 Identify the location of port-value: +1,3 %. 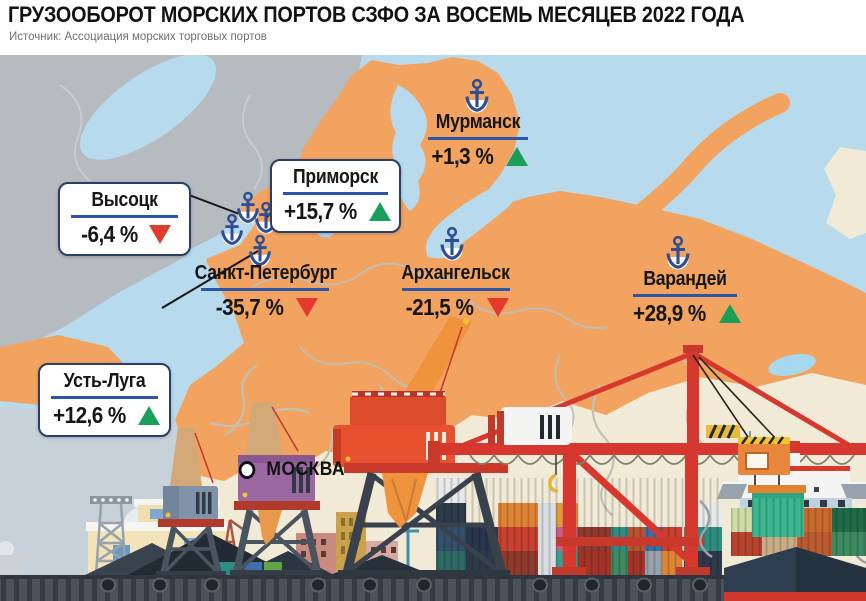
(462, 156).